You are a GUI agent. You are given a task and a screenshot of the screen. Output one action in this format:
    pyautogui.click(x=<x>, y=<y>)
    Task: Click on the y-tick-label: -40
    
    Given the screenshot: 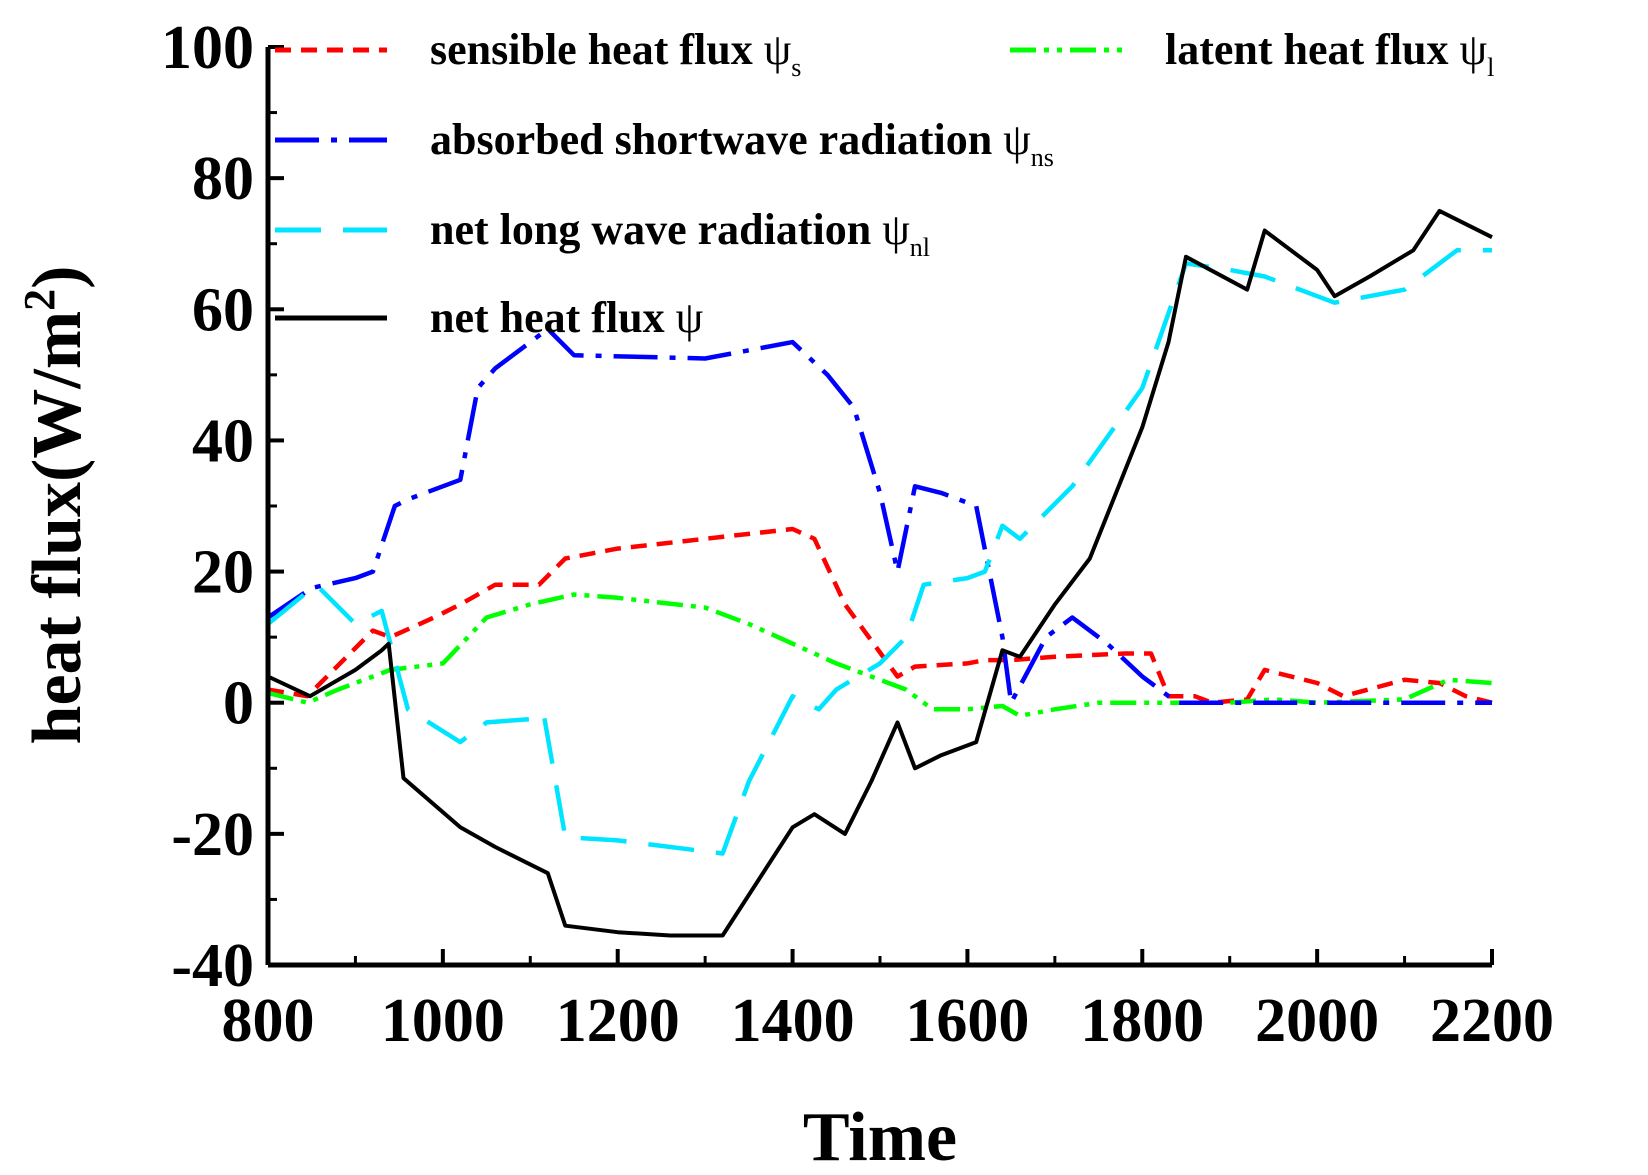 What is the action you would take?
    pyautogui.click(x=212, y=966)
    